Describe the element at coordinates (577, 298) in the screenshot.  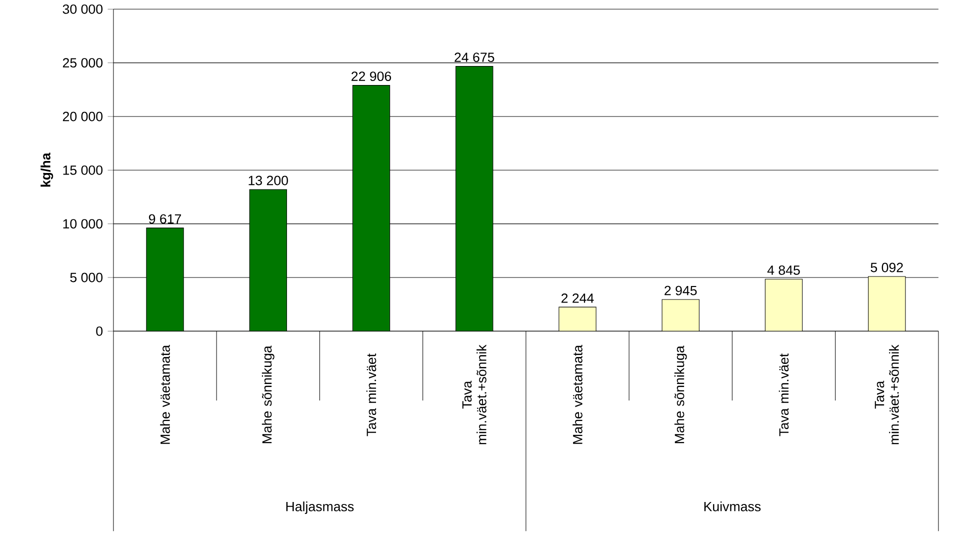
I see `data-label: 2 244` at that location.